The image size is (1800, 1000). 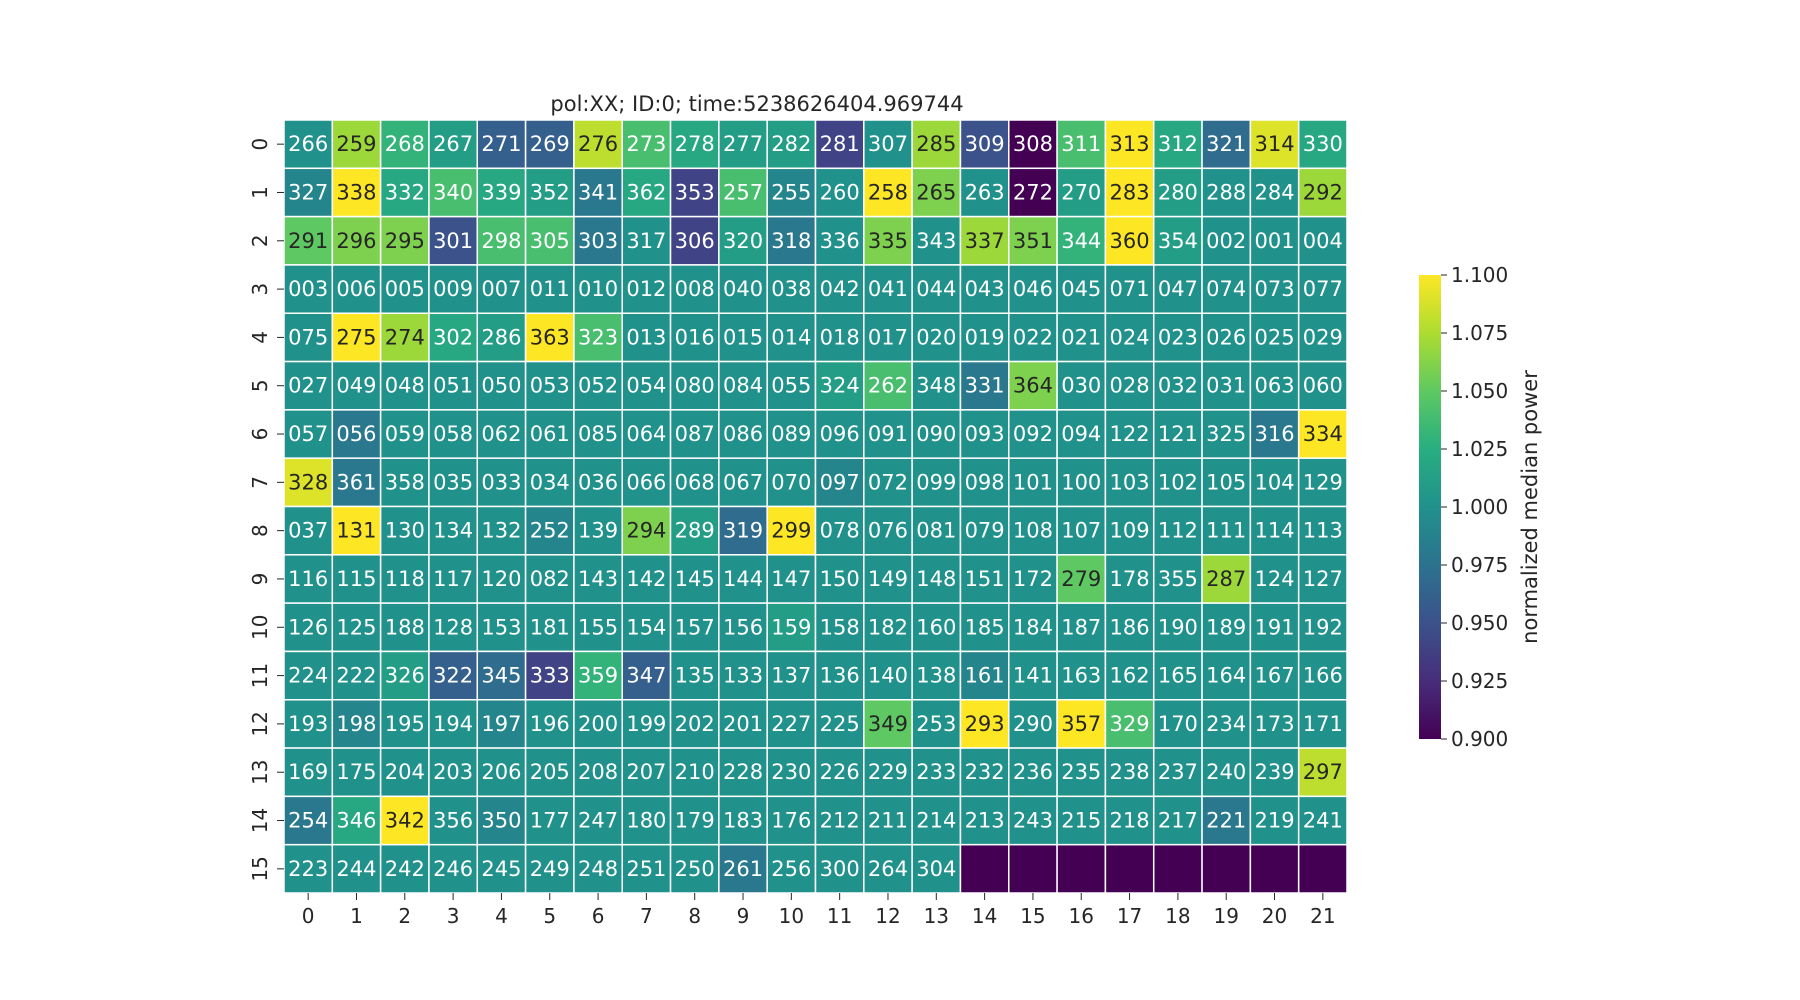 What do you see at coordinates (1033, 676) in the screenshot?
I see `cell-label: 141` at bounding box center [1033, 676].